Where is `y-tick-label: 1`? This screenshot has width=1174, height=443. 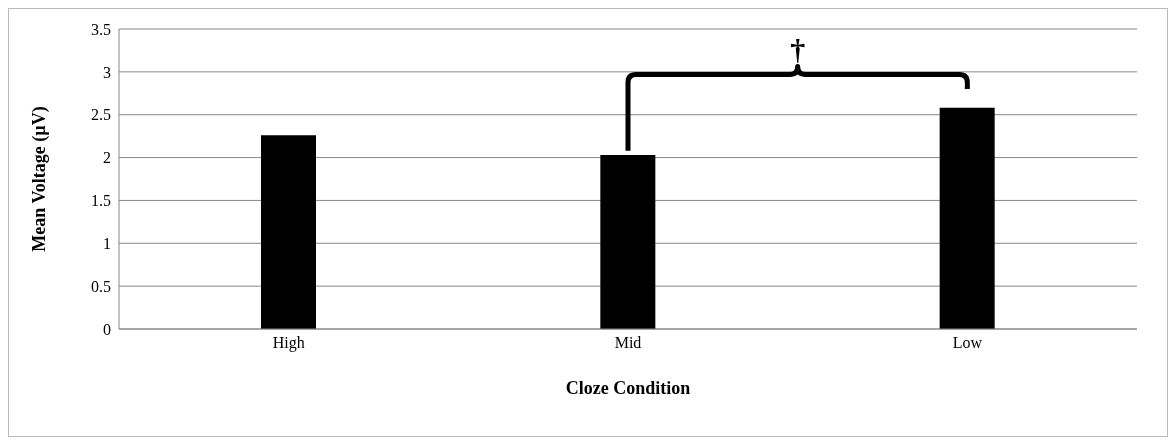 y-tick-label: 1 is located at coordinates (107, 243).